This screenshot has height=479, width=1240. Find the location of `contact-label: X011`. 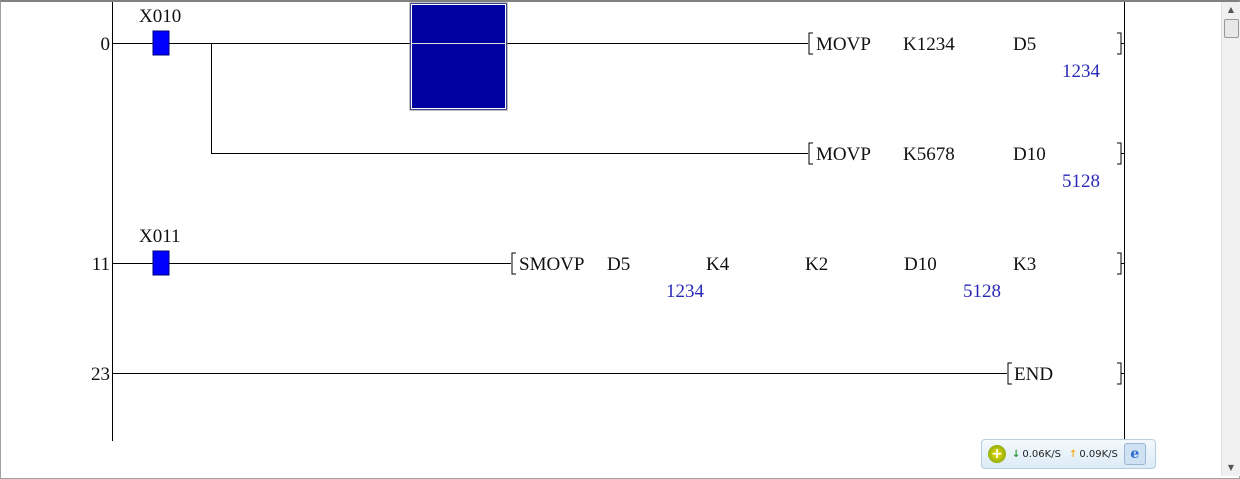

contact-label: X011 is located at coordinates (160, 236).